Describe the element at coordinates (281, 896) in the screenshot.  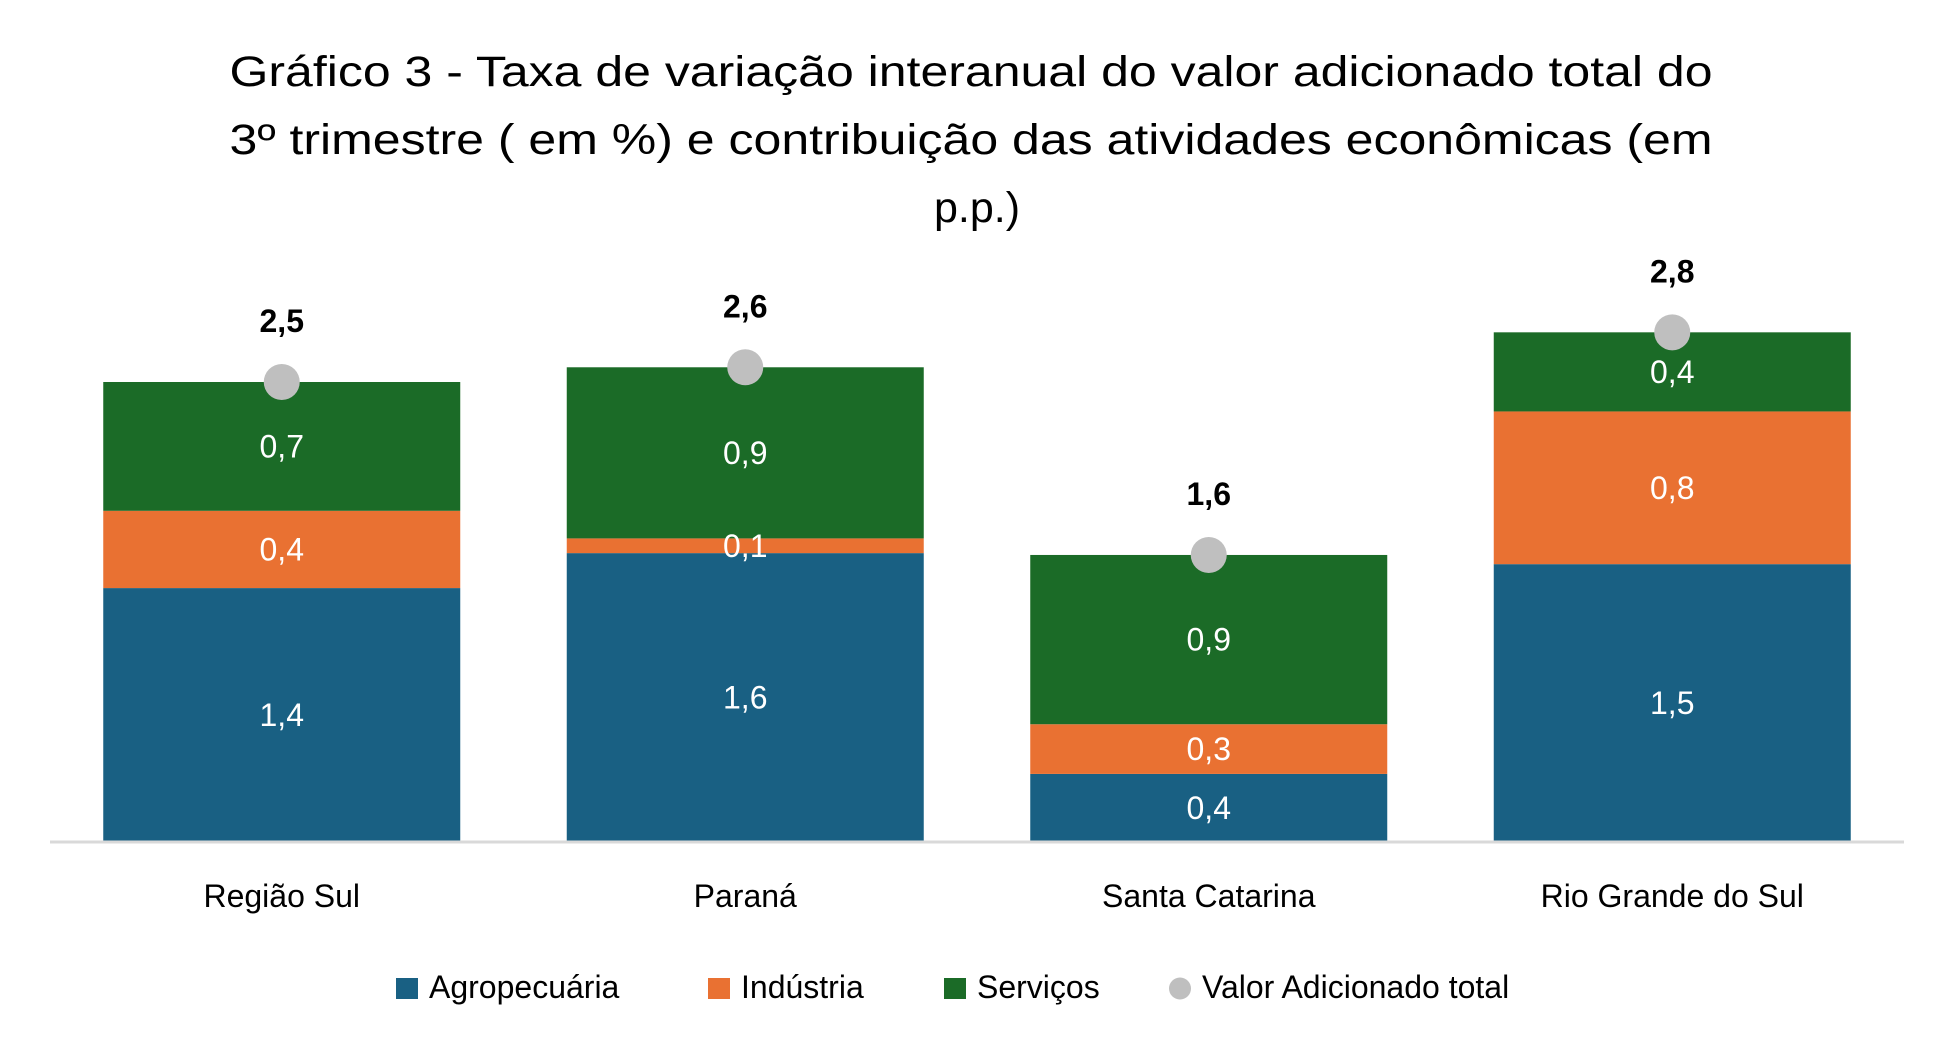
I see `category-label-regiao-sul: Região Sul` at that location.